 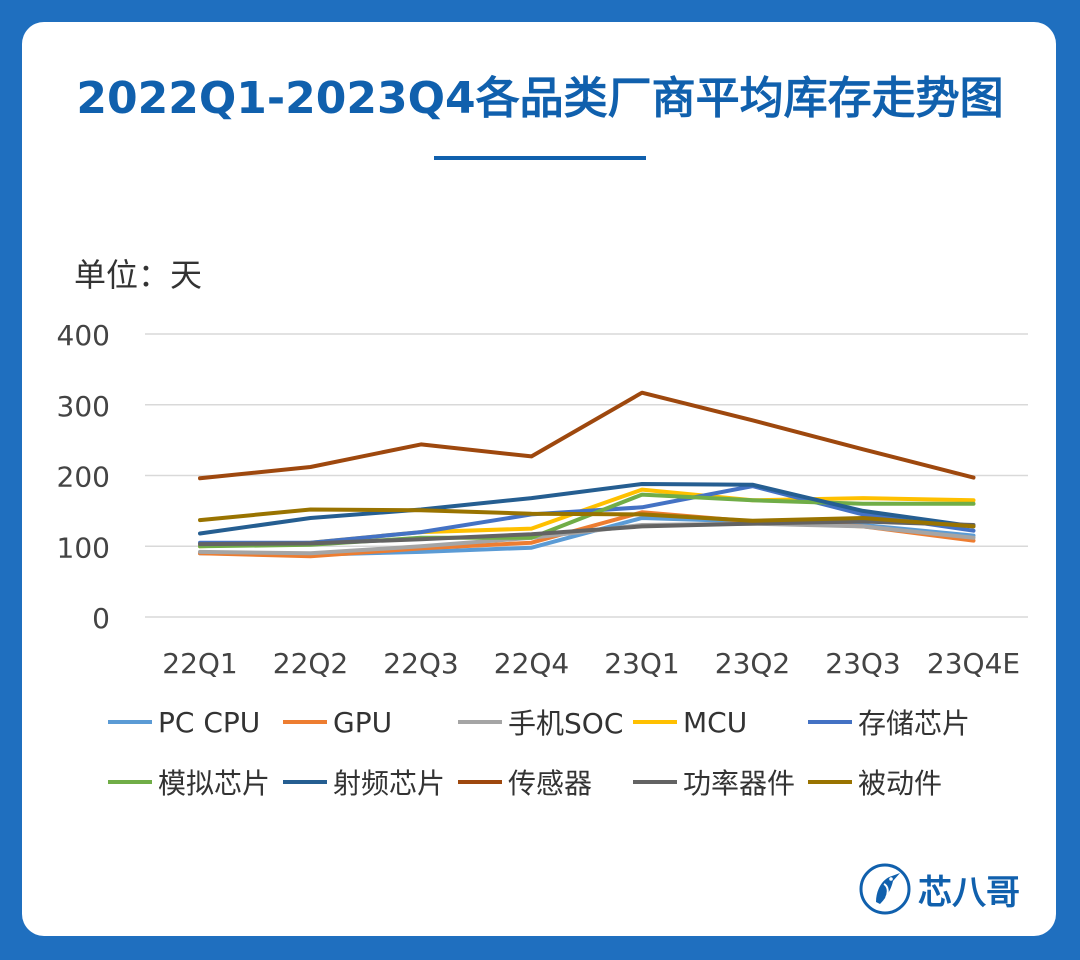 I want to click on legend-label: 传感器, so click(x=550, y=783).